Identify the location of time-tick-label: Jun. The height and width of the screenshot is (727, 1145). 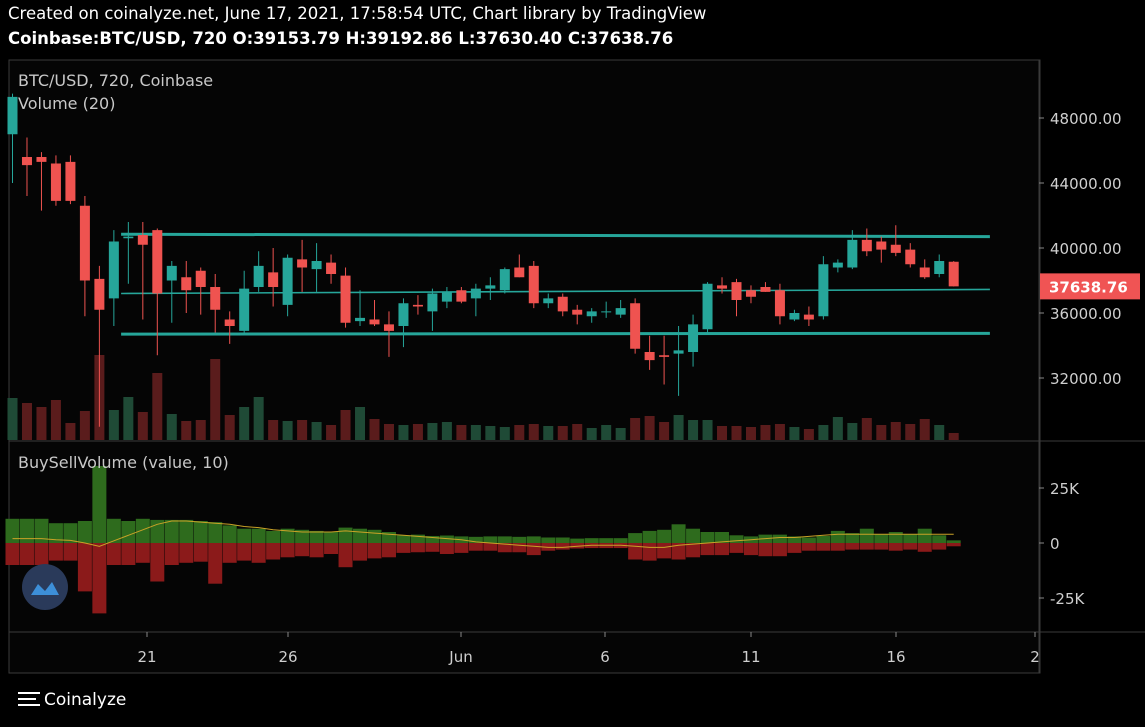
(460, 657).